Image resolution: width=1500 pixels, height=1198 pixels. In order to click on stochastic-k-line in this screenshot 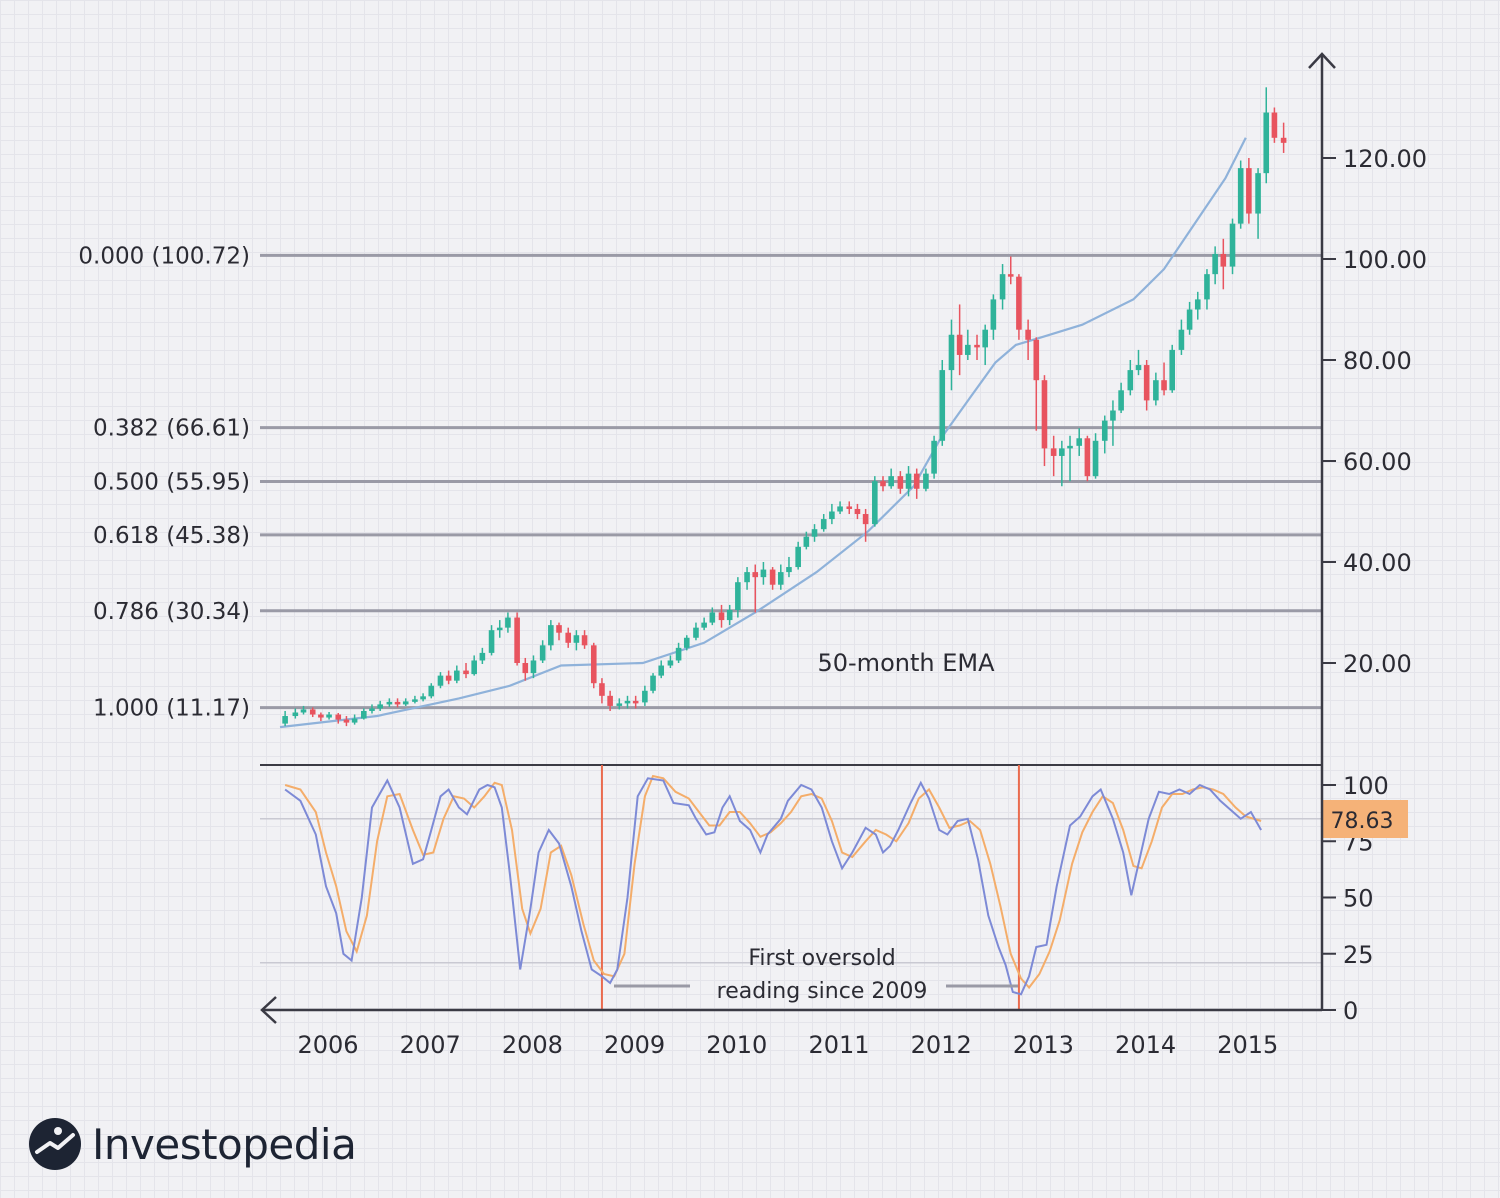, I will do `click(773, 886)`.